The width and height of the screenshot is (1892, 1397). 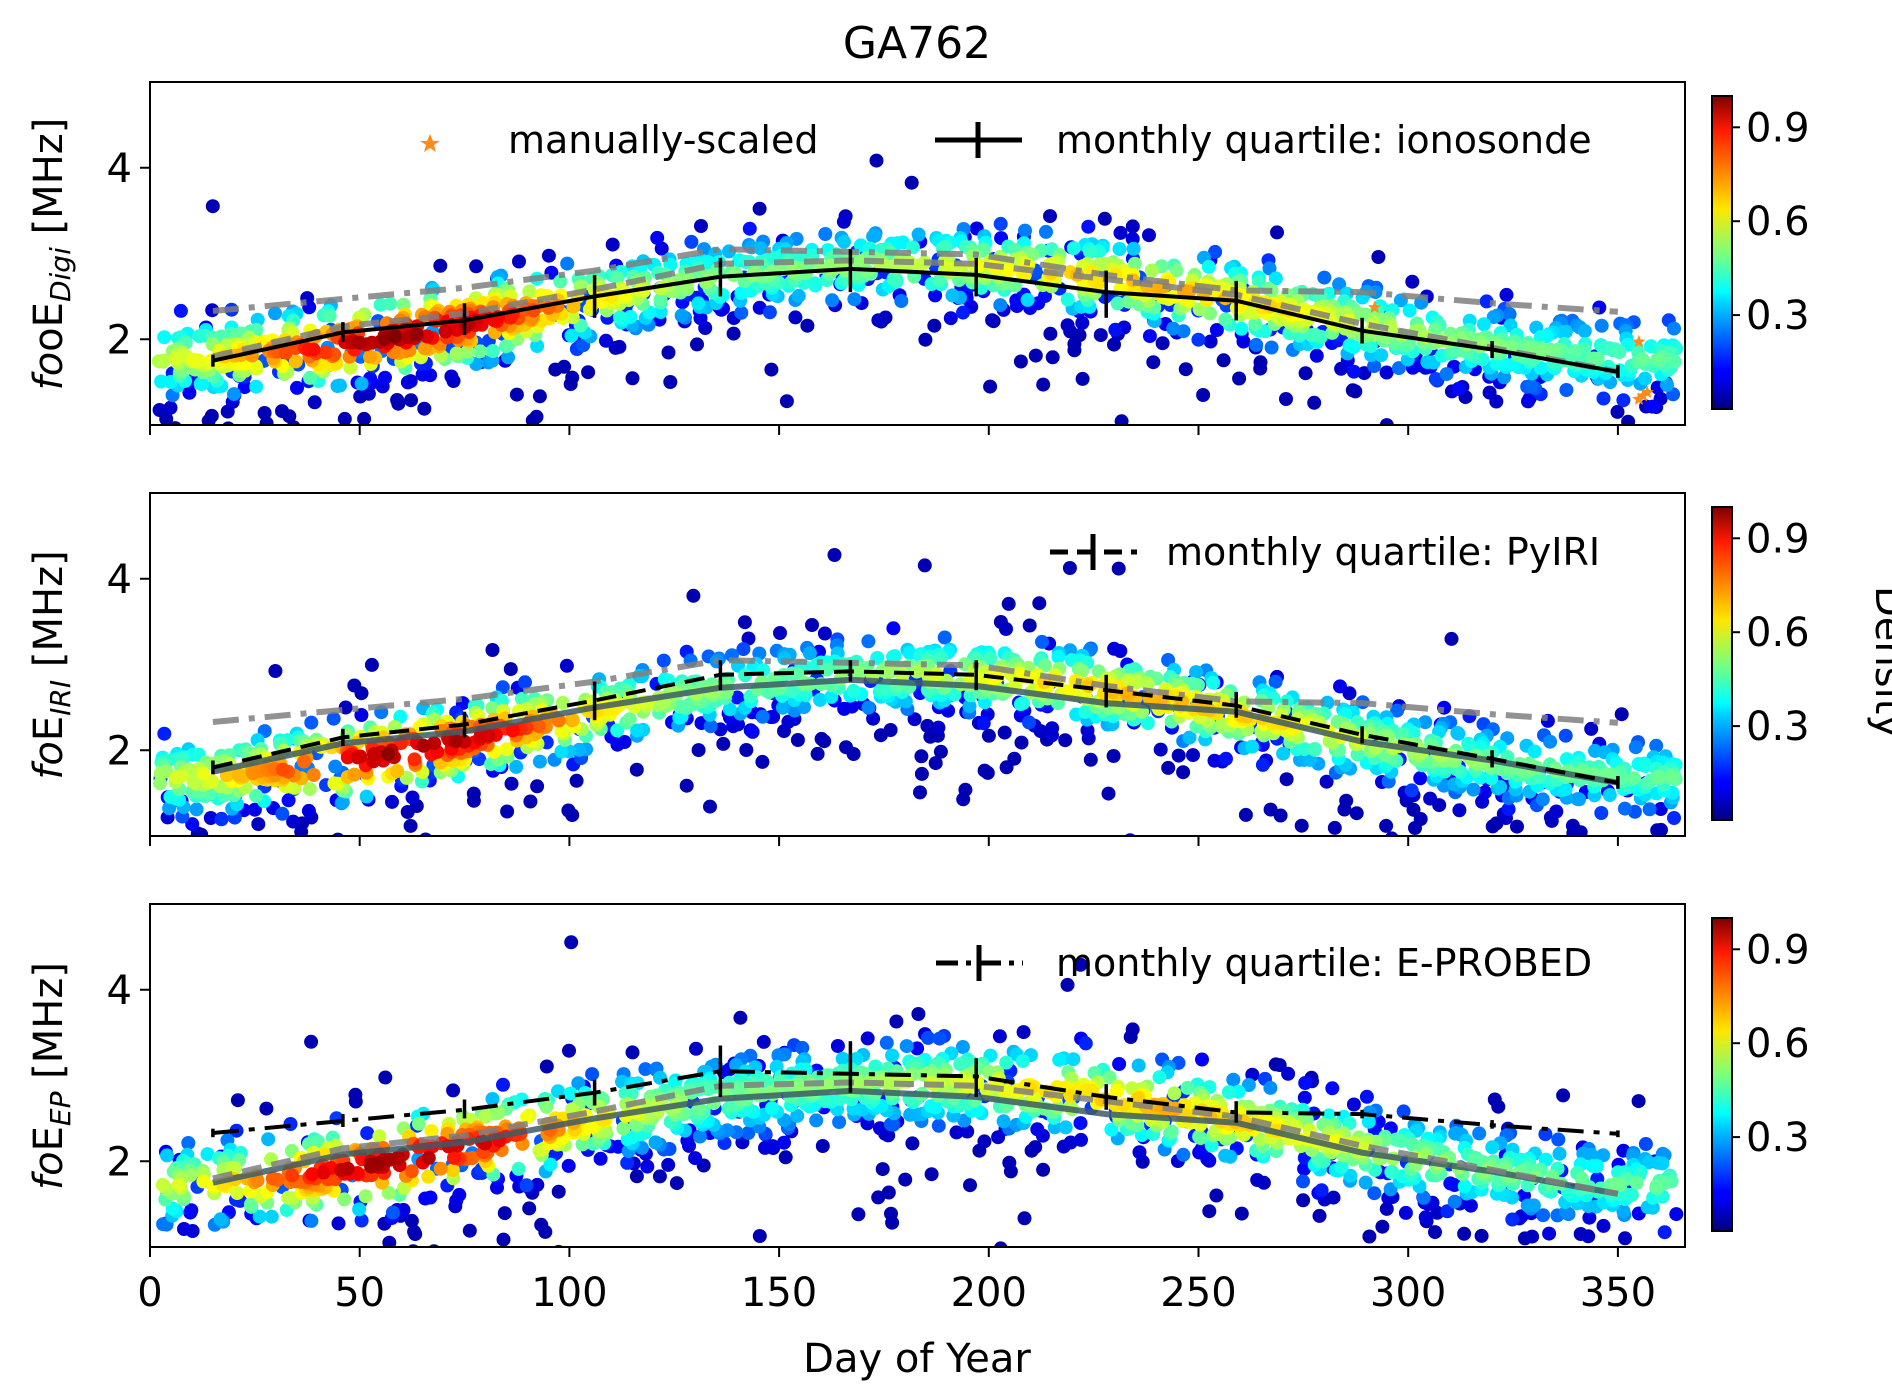 I want to click on manual-point, so click(x=1639, y=341).